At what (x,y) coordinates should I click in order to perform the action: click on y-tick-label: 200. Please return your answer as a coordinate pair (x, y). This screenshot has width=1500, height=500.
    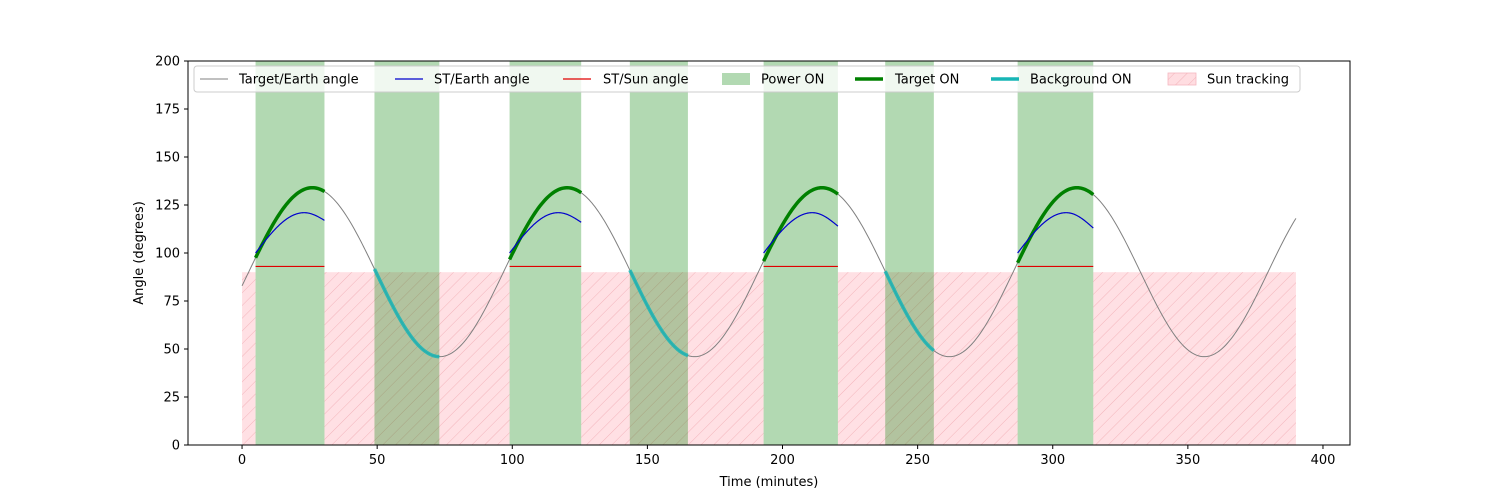
    Looking at the image, I should click on (167, 62).